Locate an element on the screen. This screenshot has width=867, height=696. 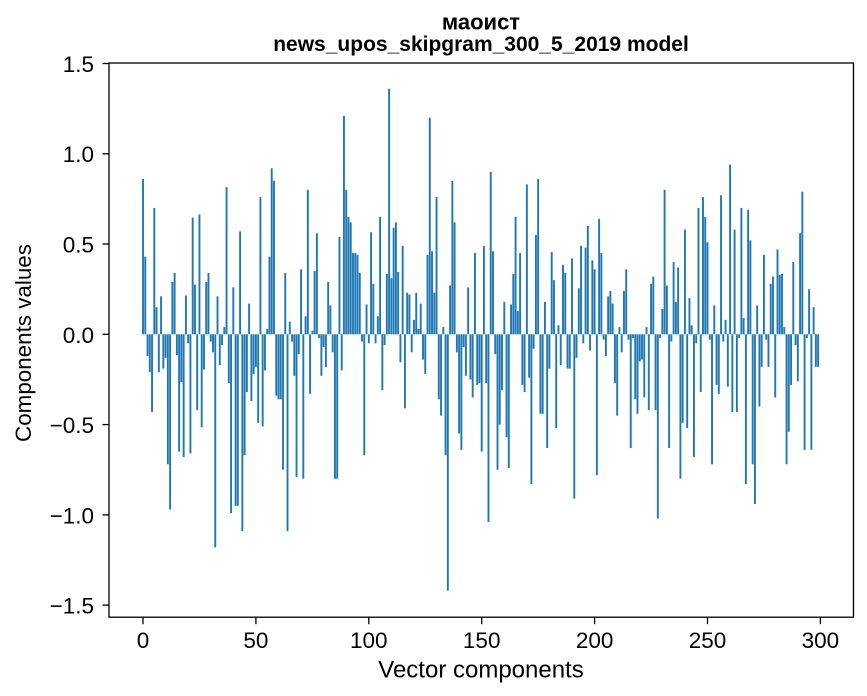
svg-text: −0.5 is located at coordinates (72, 425).